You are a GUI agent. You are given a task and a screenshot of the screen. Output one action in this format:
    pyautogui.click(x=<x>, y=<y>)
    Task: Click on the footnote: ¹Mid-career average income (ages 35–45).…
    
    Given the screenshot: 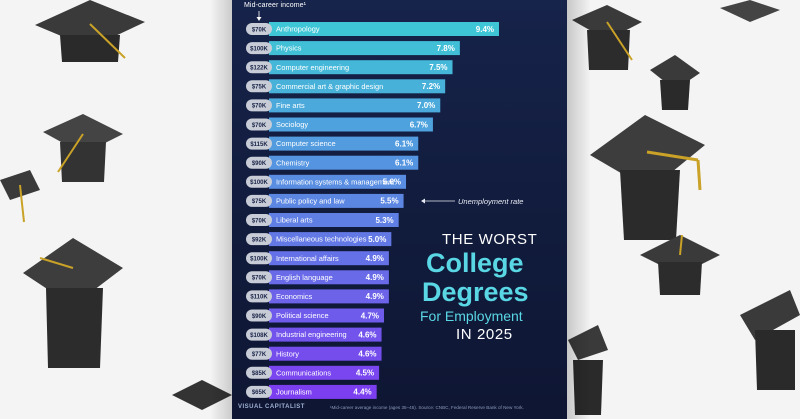 What is the action you would take?
    pyautogui.click(x=427, y=407)
    